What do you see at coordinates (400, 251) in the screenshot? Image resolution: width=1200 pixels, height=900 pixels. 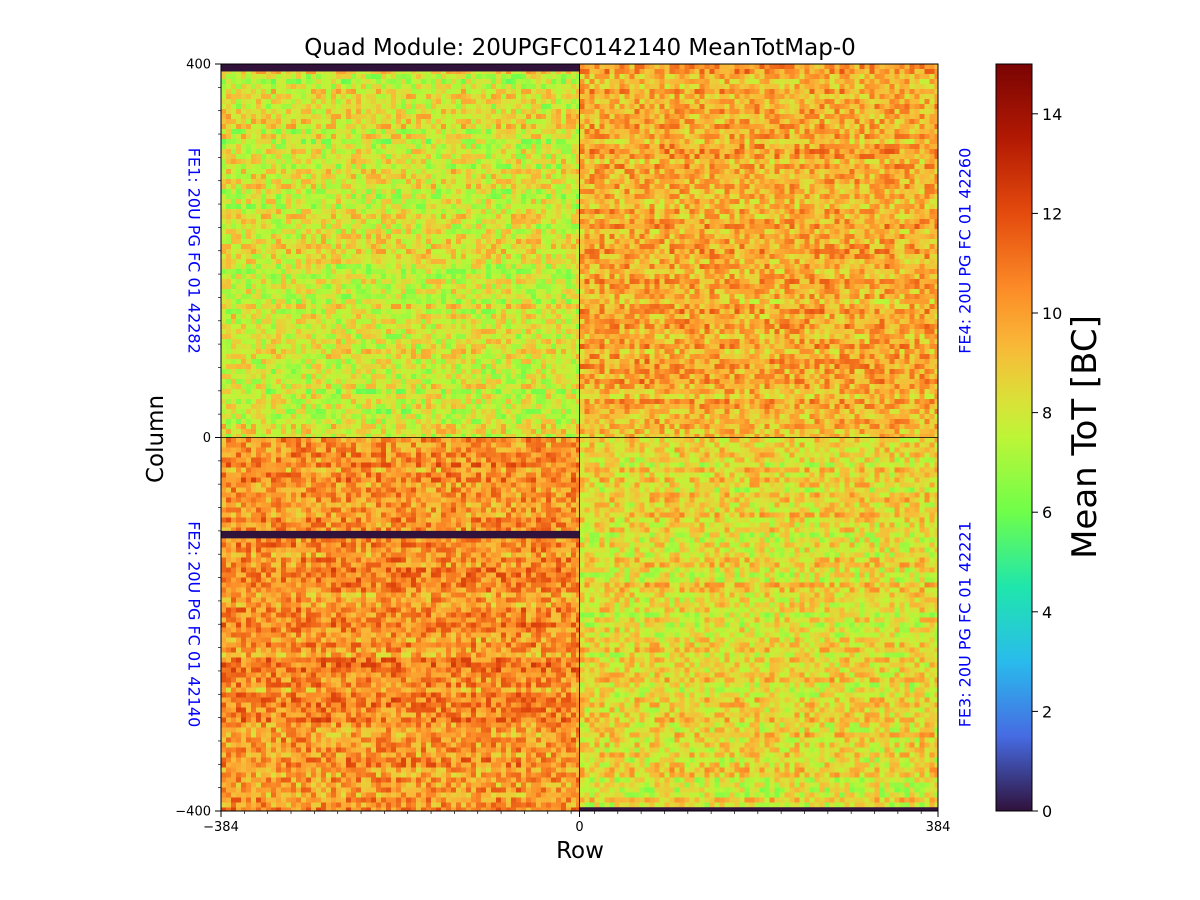 I see `chip-1-tile` at bounding box center [400, 251].